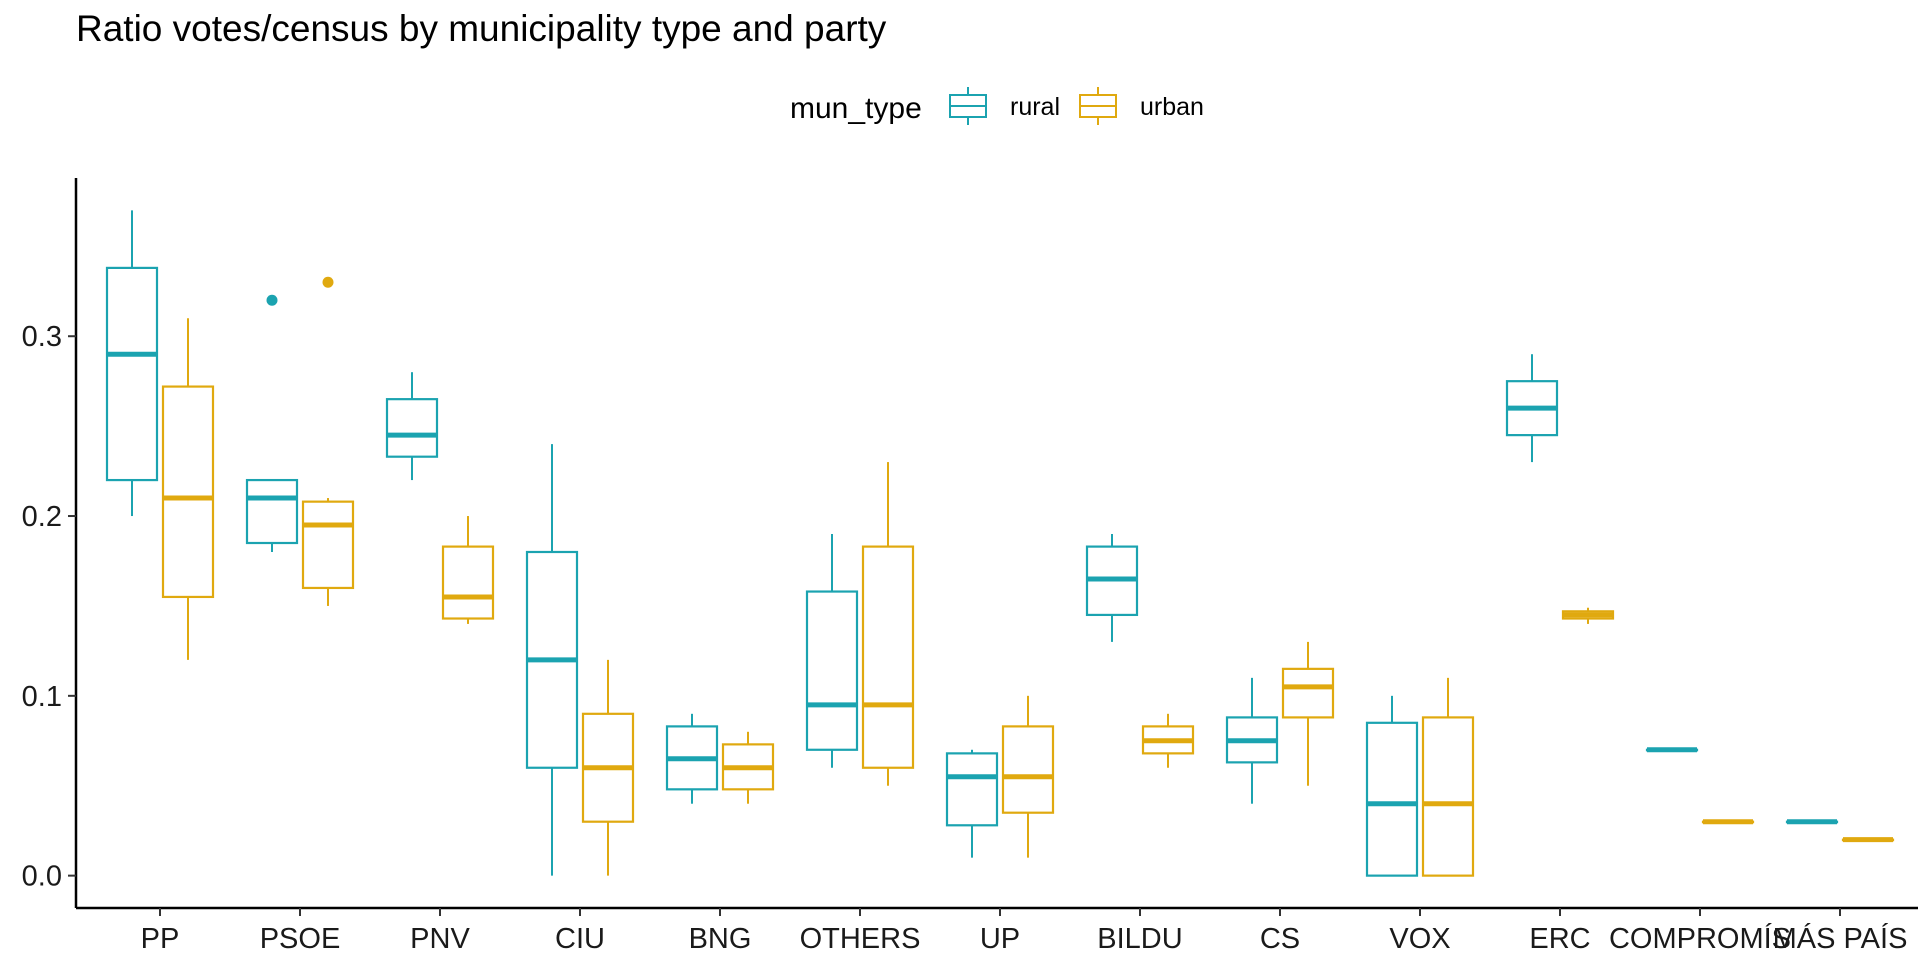 This screenshot has height=960, width=1920. What do you see at coordinates (42, 337) in the screenshot?
I see `y-tick-label: 0.3` at bounding box center [42, 337].